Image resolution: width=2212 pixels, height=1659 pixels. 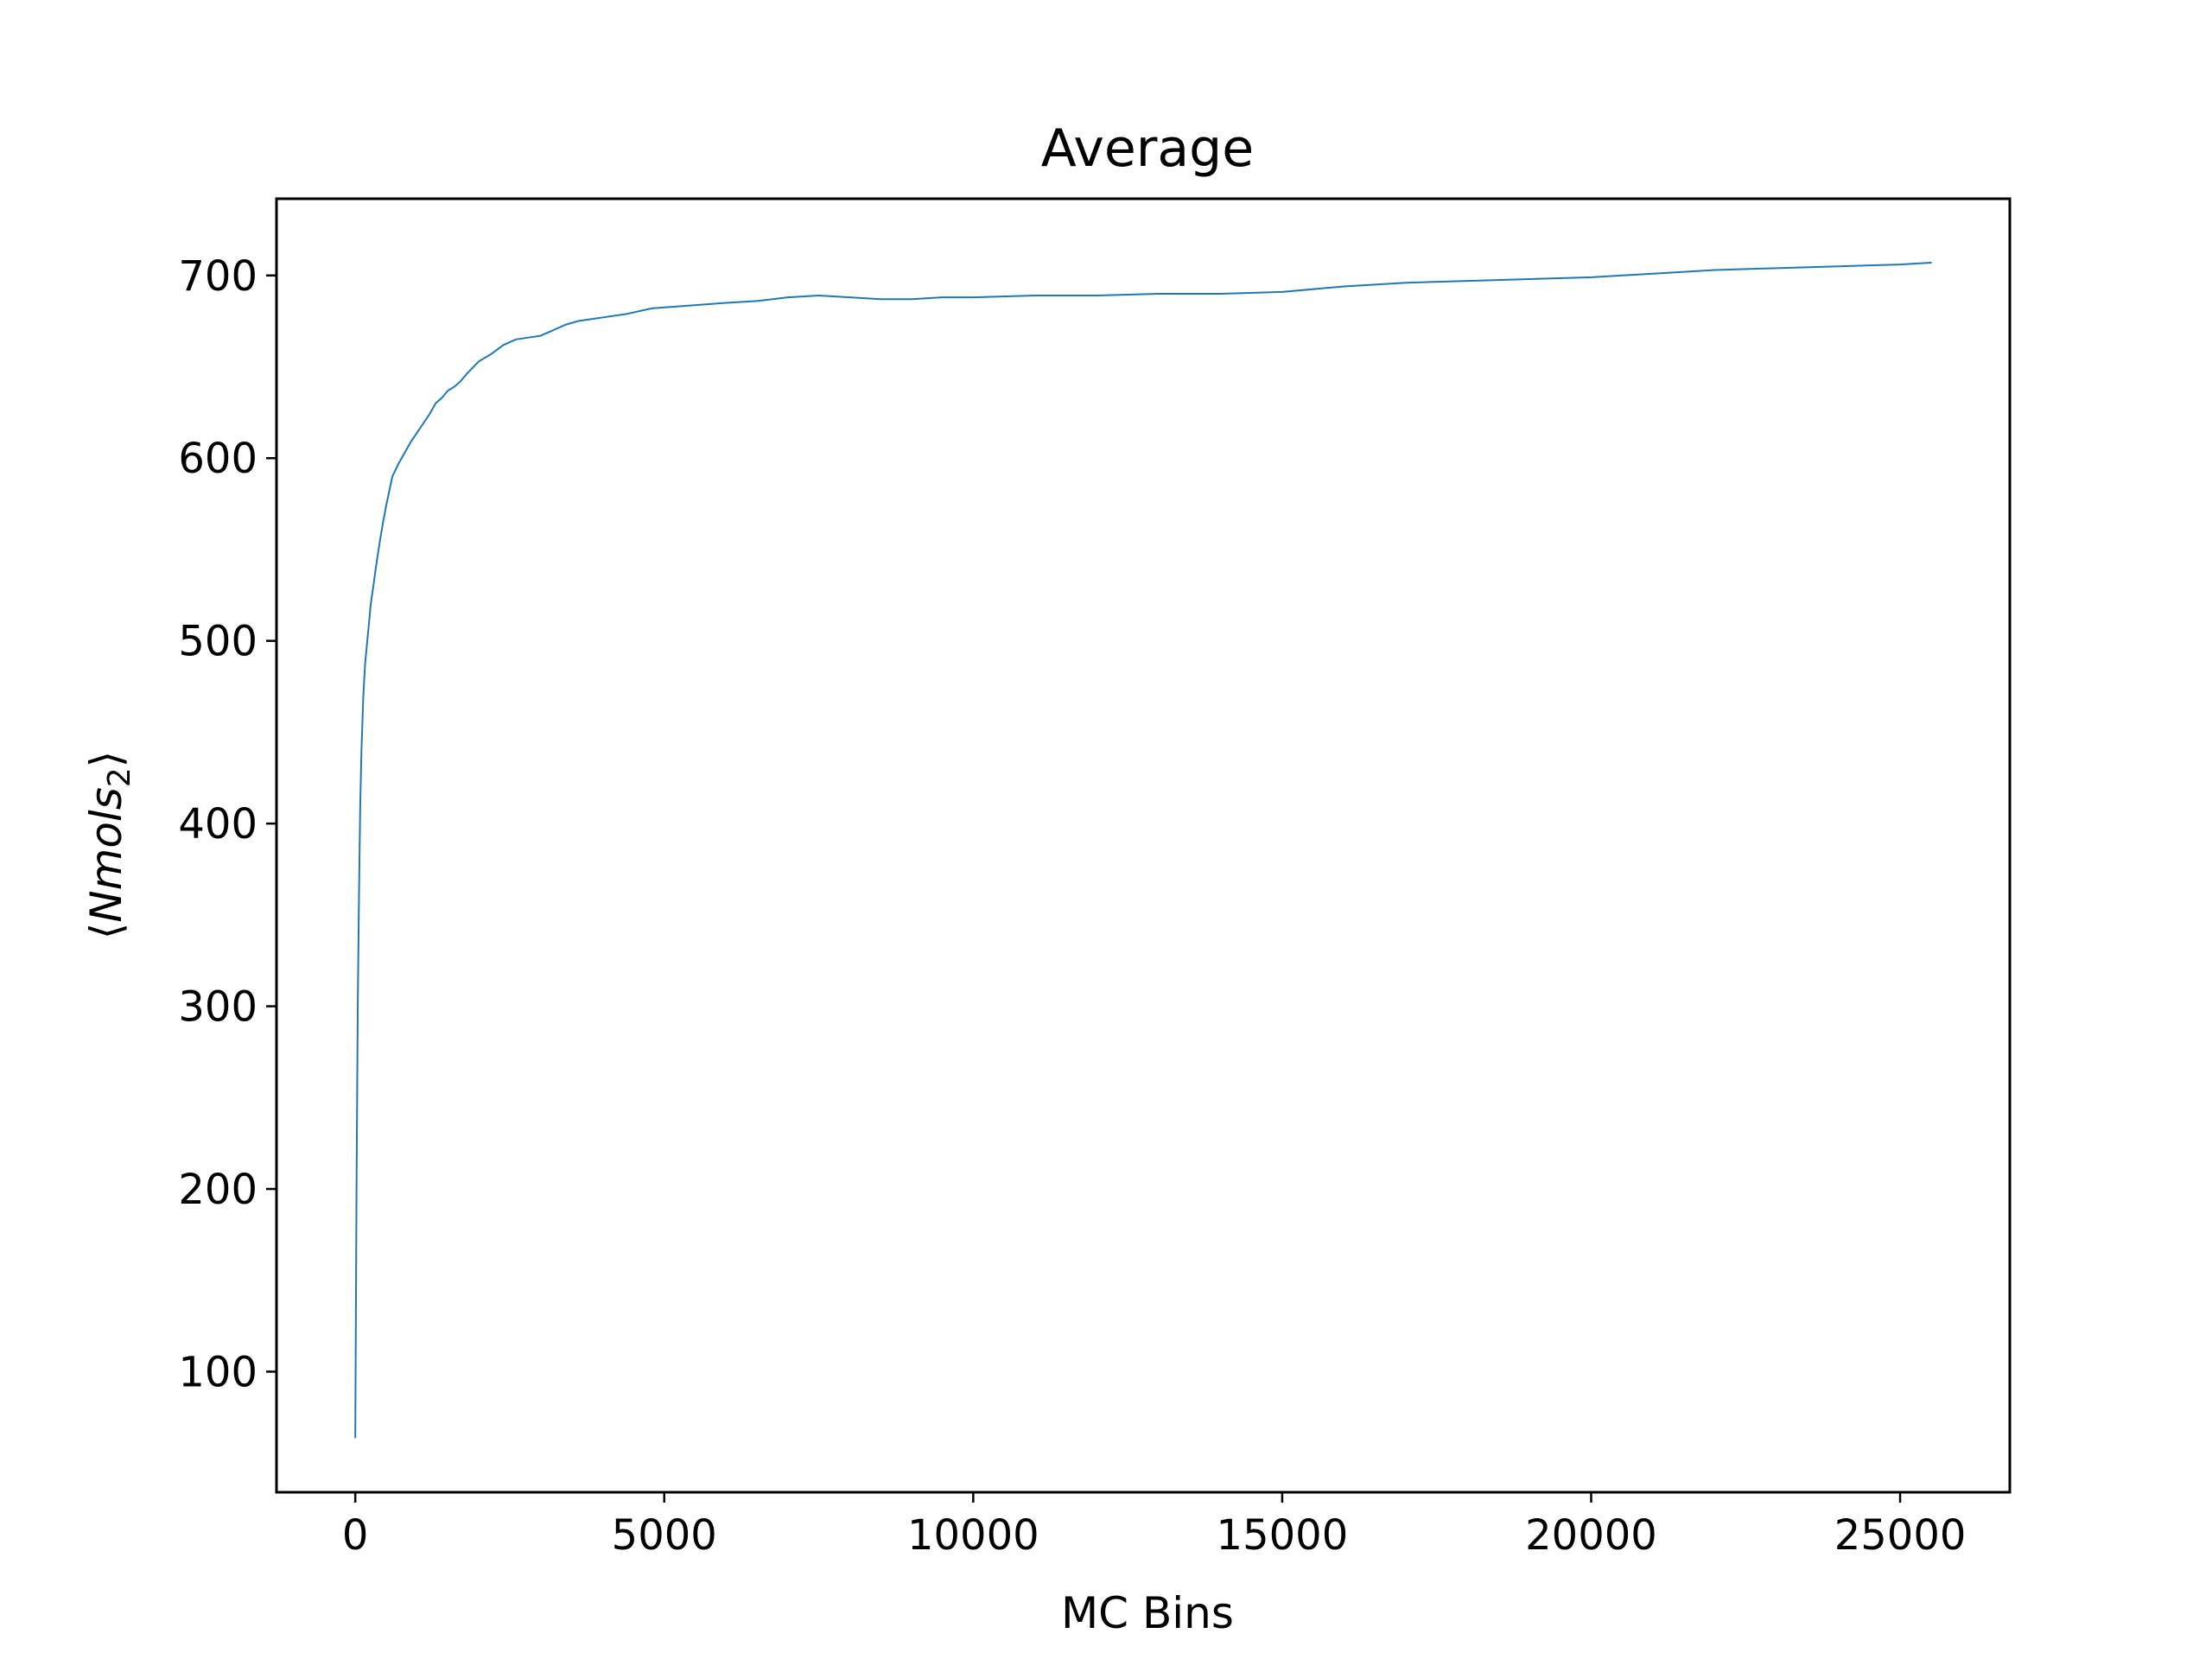 What do you see at coordinates (1900, 1535) in the screenshot?
I see `x-tick-label: 25000` at bounding box center [1900, 1535].